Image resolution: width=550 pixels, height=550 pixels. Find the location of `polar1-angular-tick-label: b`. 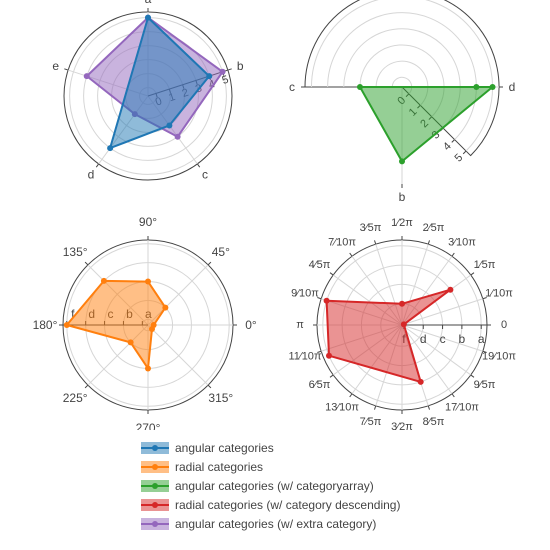

polar1-angular-tick-label: b is located at coordinates (240, 66).